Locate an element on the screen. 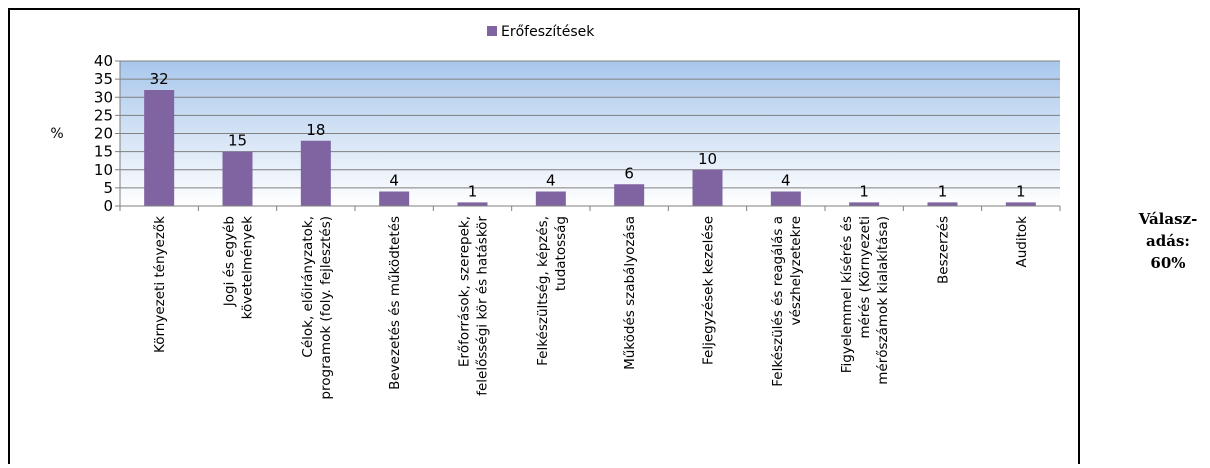 This screenshot has width=1210, height=468. x-category-label: Beszerzés is located at coordinates (944, 250).